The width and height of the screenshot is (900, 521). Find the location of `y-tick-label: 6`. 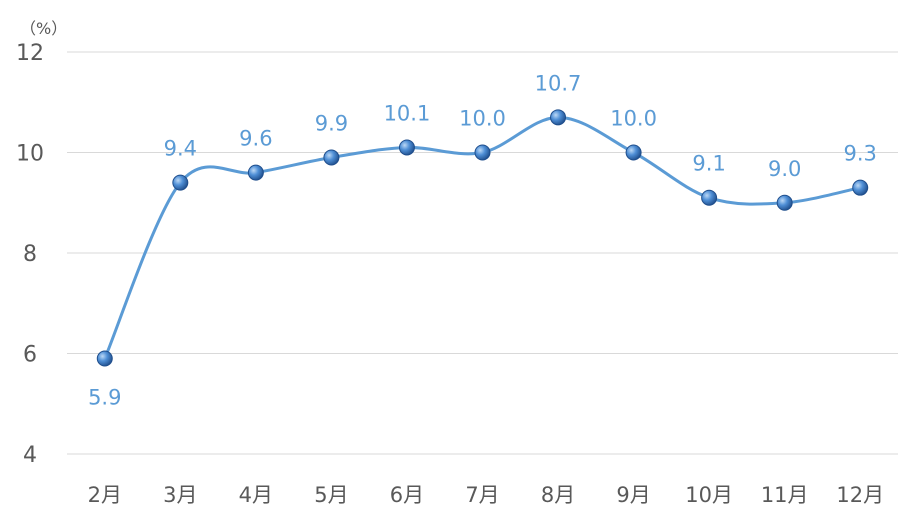

y-tick-label: 6 is located at coordinates (30, 355).